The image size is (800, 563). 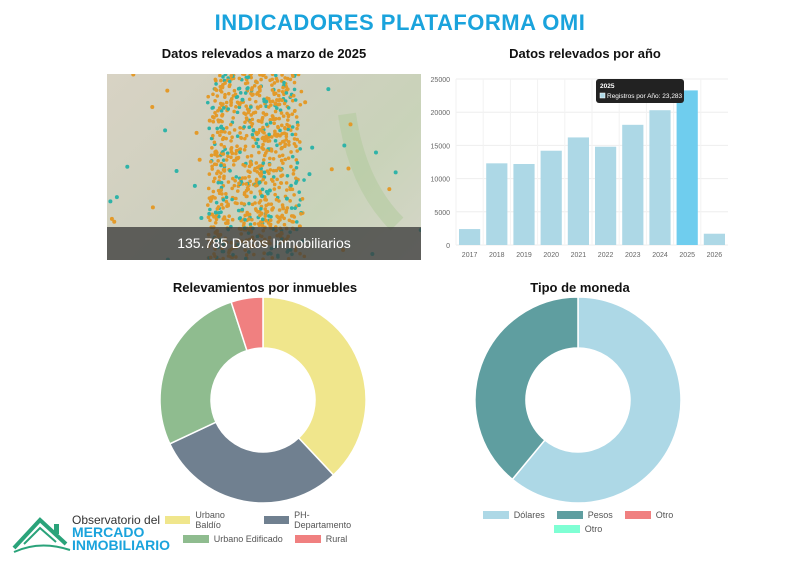 I want to click on slice-rural, so click(x=247, y=324).